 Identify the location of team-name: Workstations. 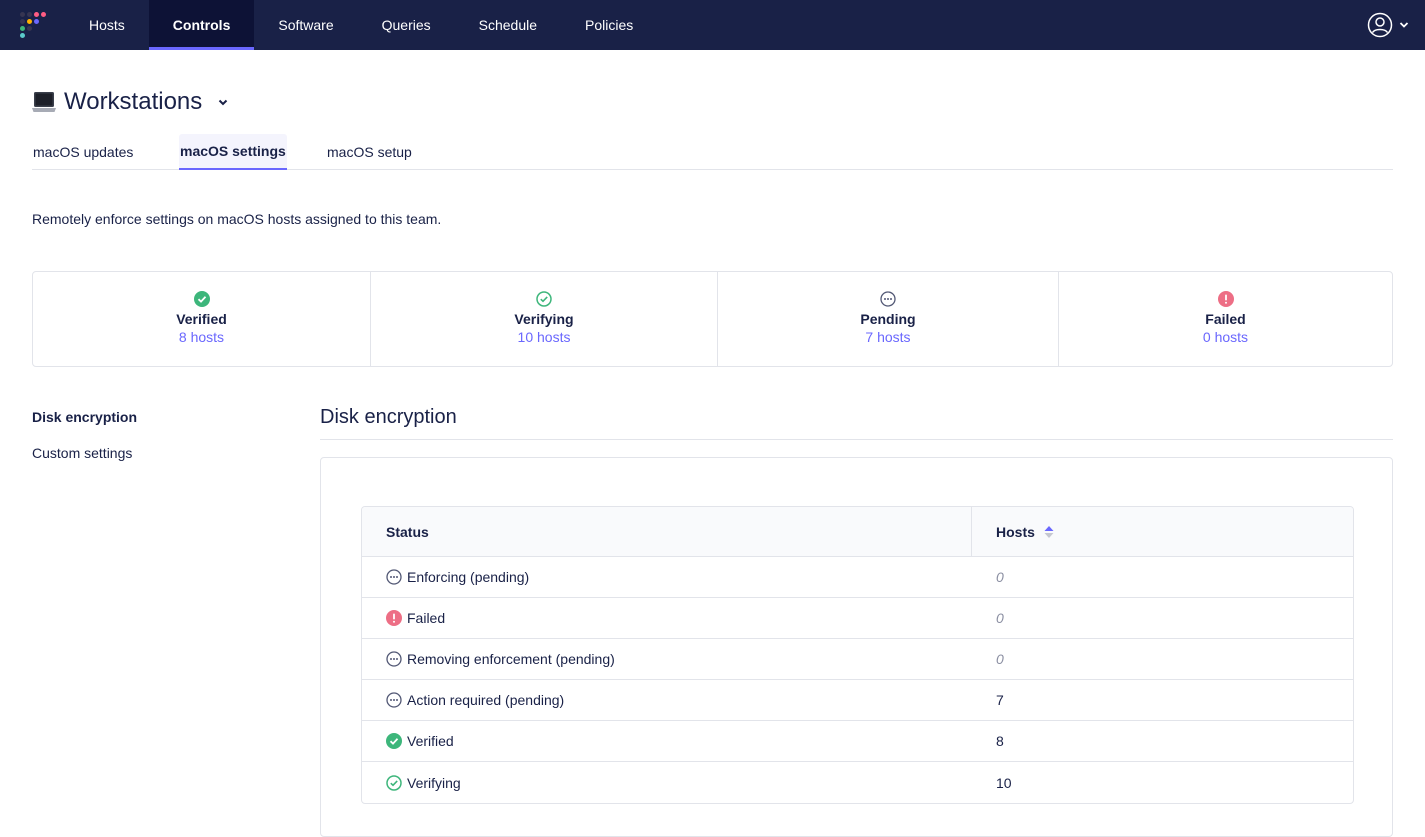
(133, 101).